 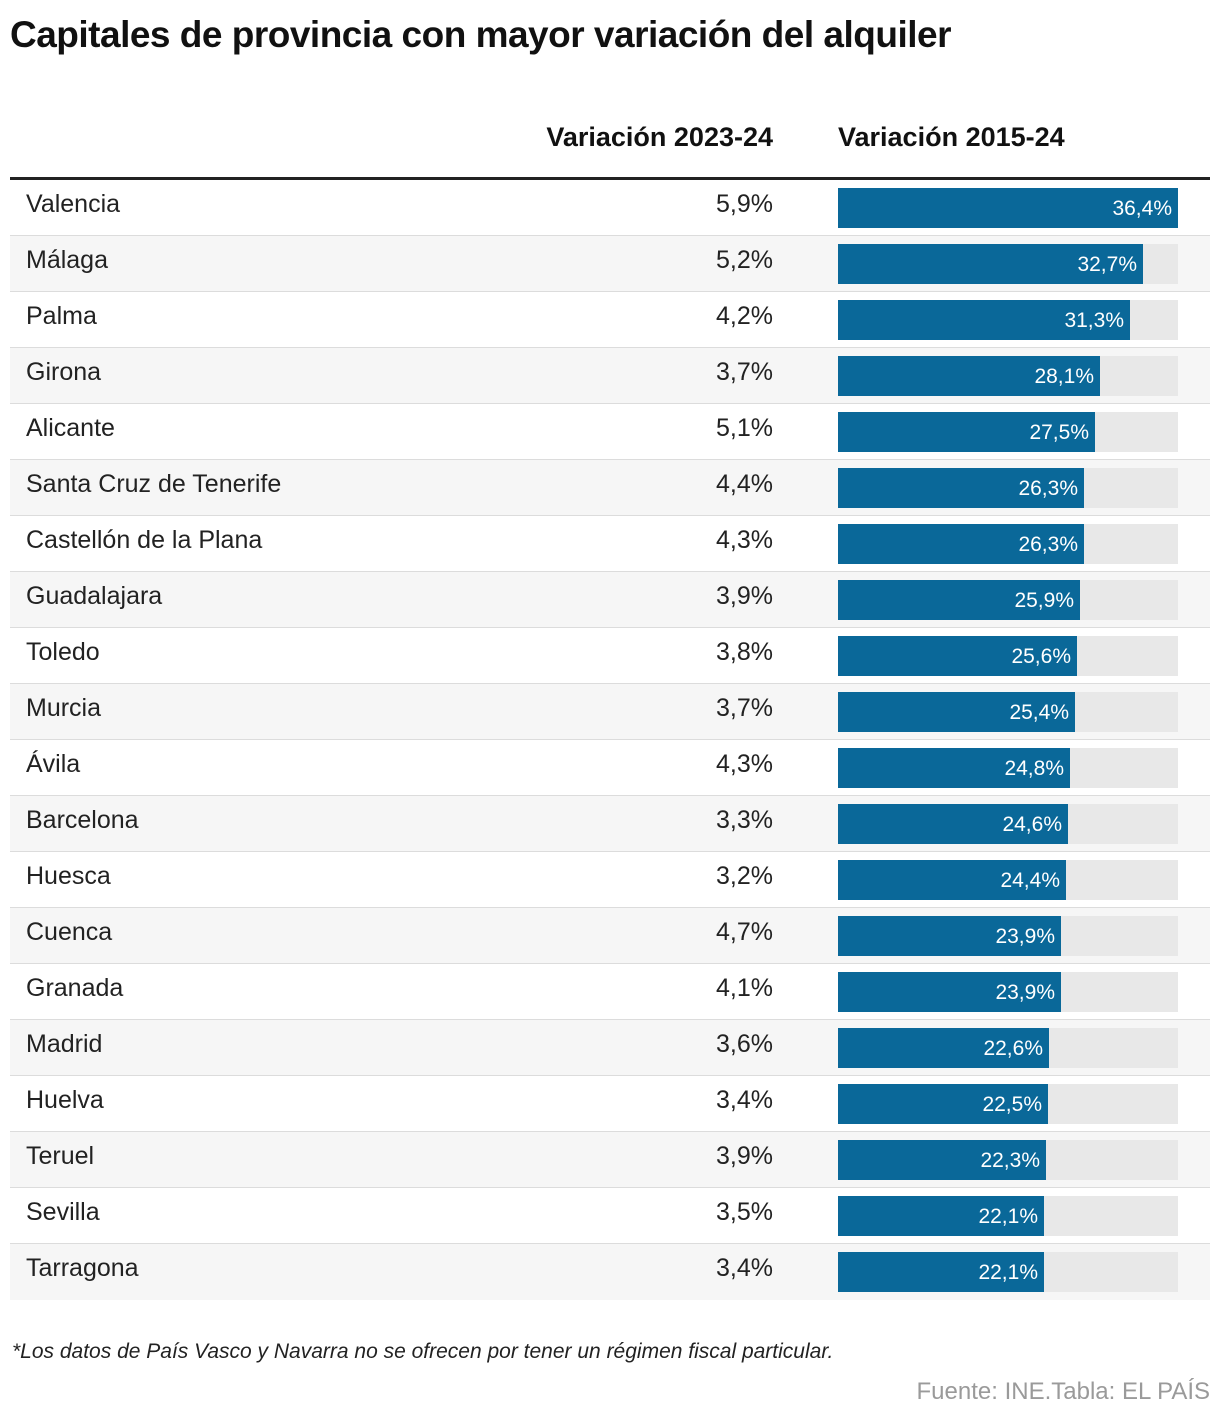 What do you see at coordinates (610, 1272) in the screenshot?
I see `table-row: Tarragona 3,4% 22,1%` at bounding box center [610, 1272].